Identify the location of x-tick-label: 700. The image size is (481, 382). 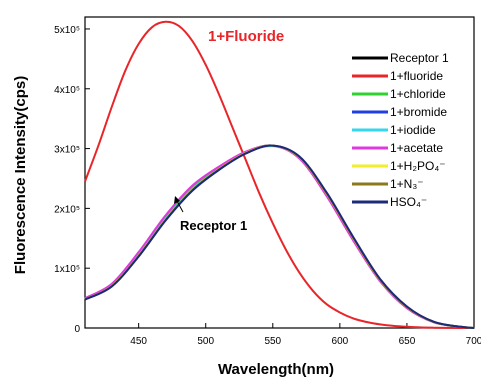
(473, 341).